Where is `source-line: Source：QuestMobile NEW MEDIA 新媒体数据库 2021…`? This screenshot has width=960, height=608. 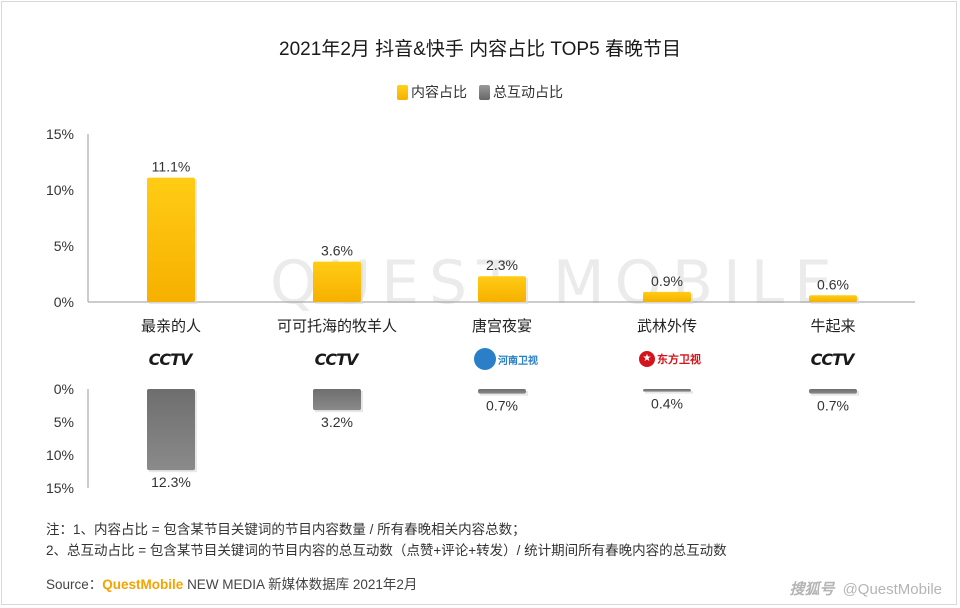 source-line: Source：QuestMobile NEW MEDIA 新媒体数据库 2021… is located at coordinates (231, 583).